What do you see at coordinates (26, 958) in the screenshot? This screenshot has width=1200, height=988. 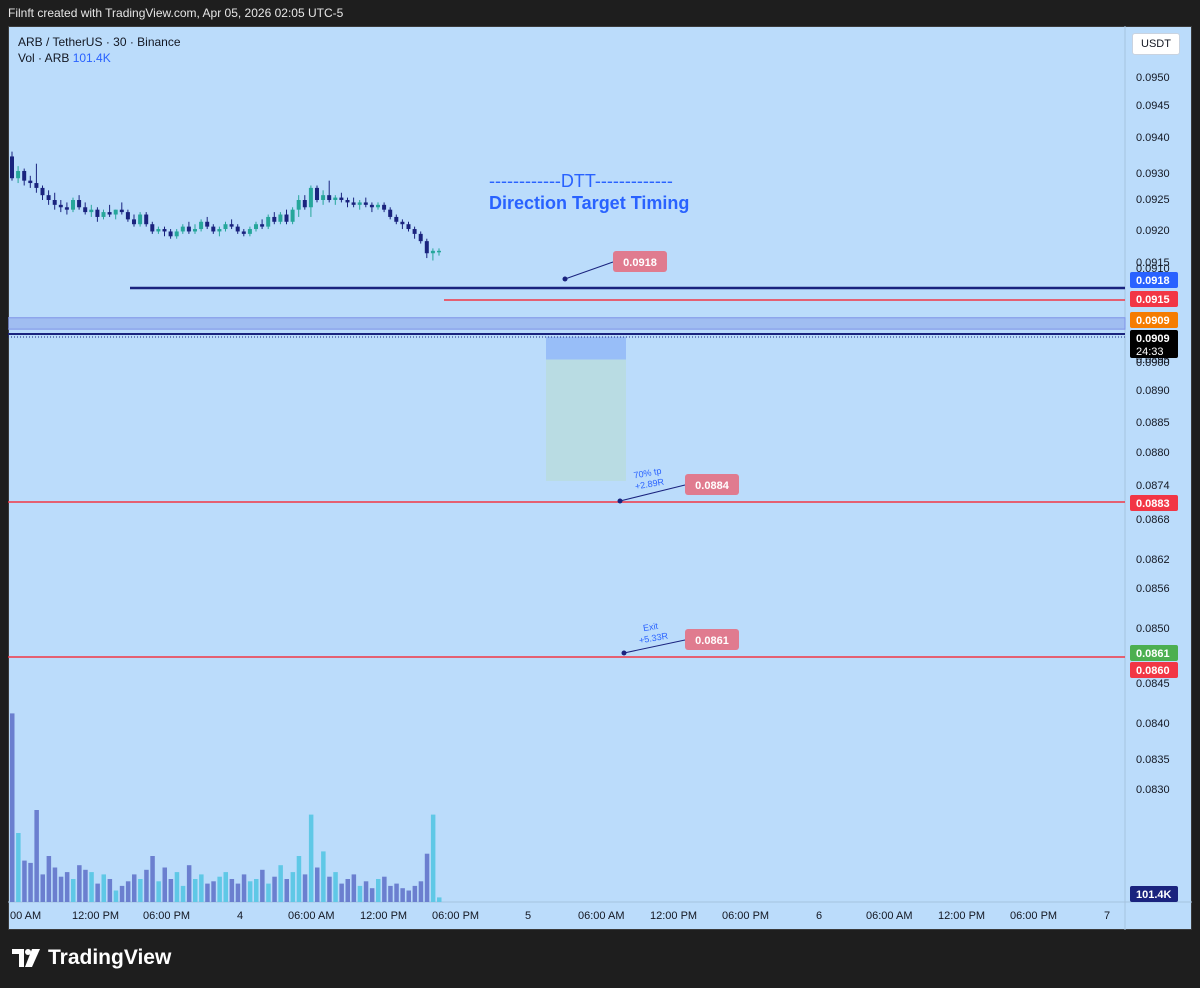 I see `tradingview-logo-icon` at bounding box center [26, 958].